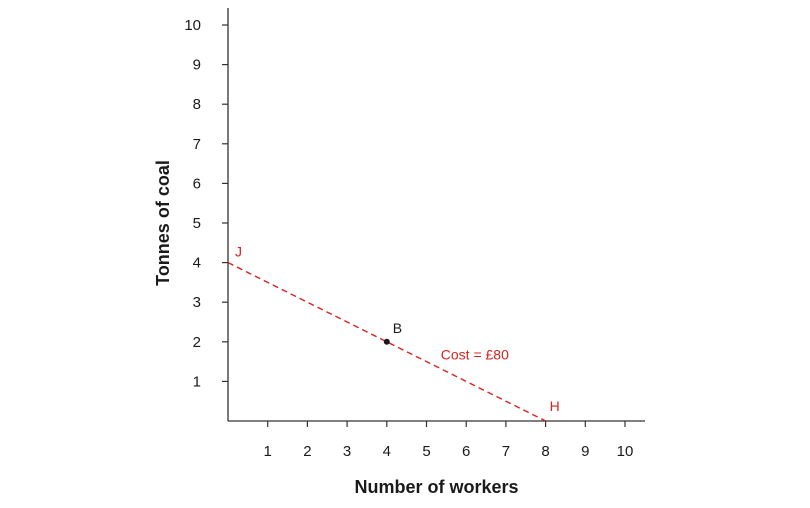 This screenshot has height=508, width=810. I want to click on series-layer: J H Cost = £80, so click(393, 333).